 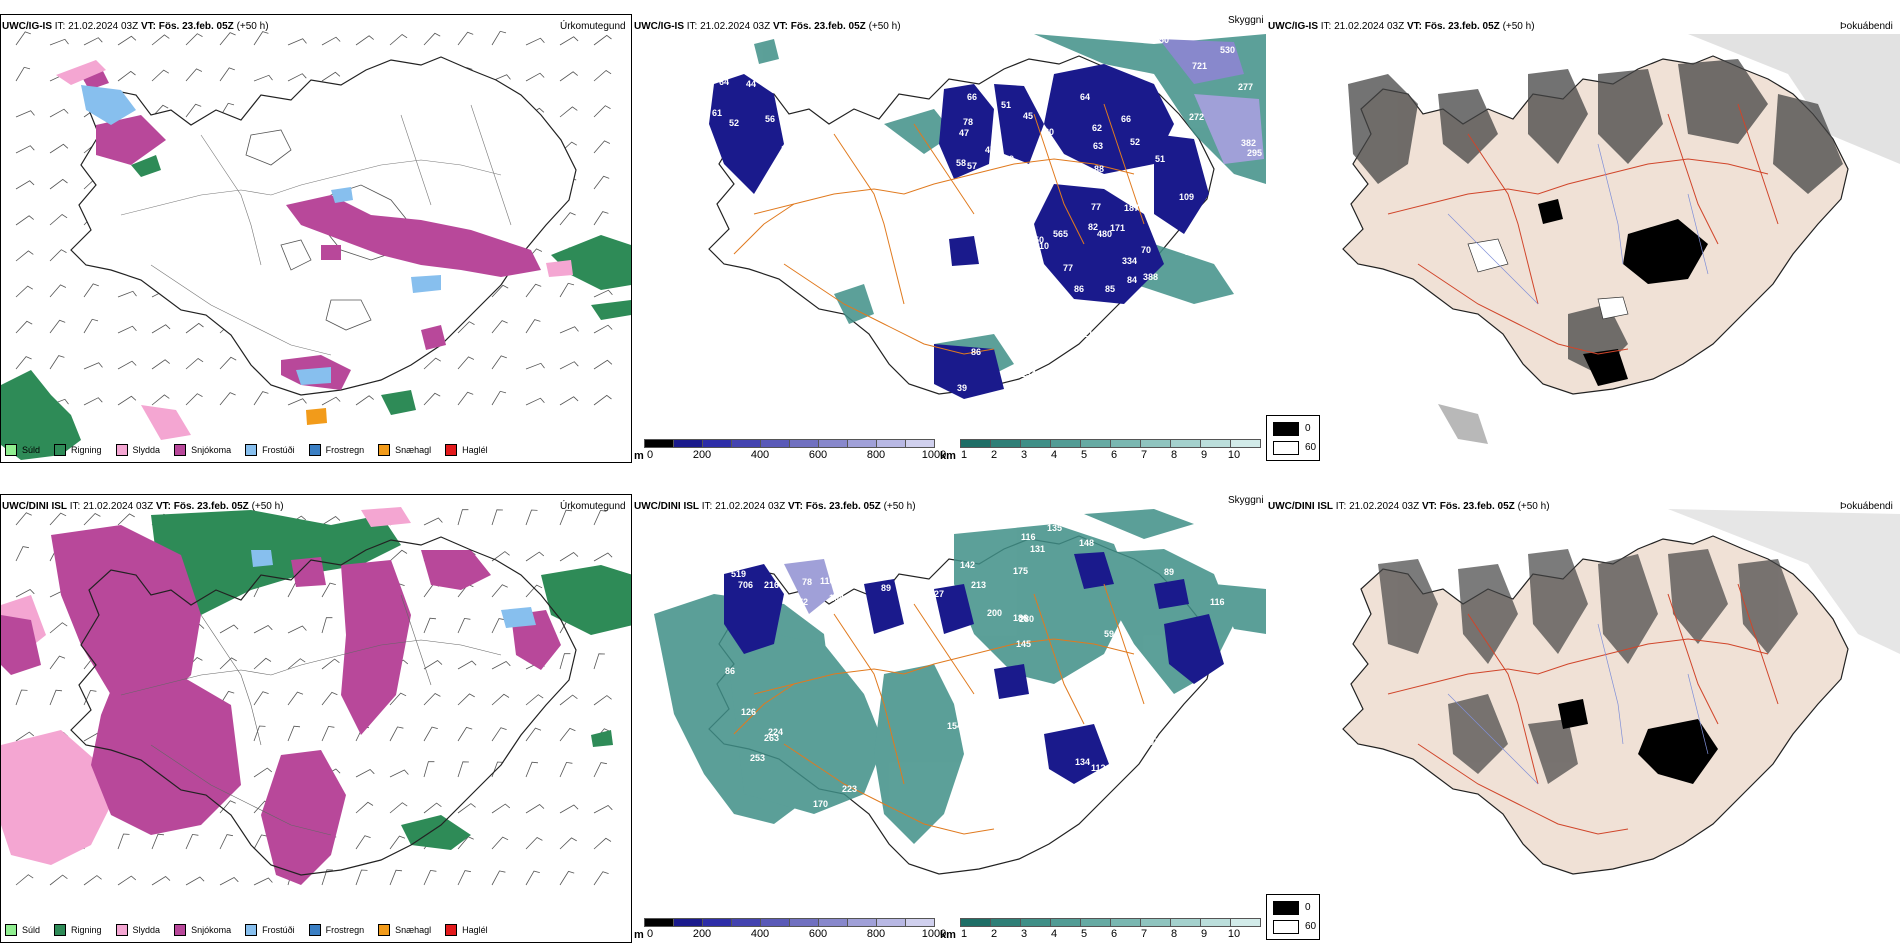 I want to click on colorbar-tick-label: 4, so click(x=1054, y=934).